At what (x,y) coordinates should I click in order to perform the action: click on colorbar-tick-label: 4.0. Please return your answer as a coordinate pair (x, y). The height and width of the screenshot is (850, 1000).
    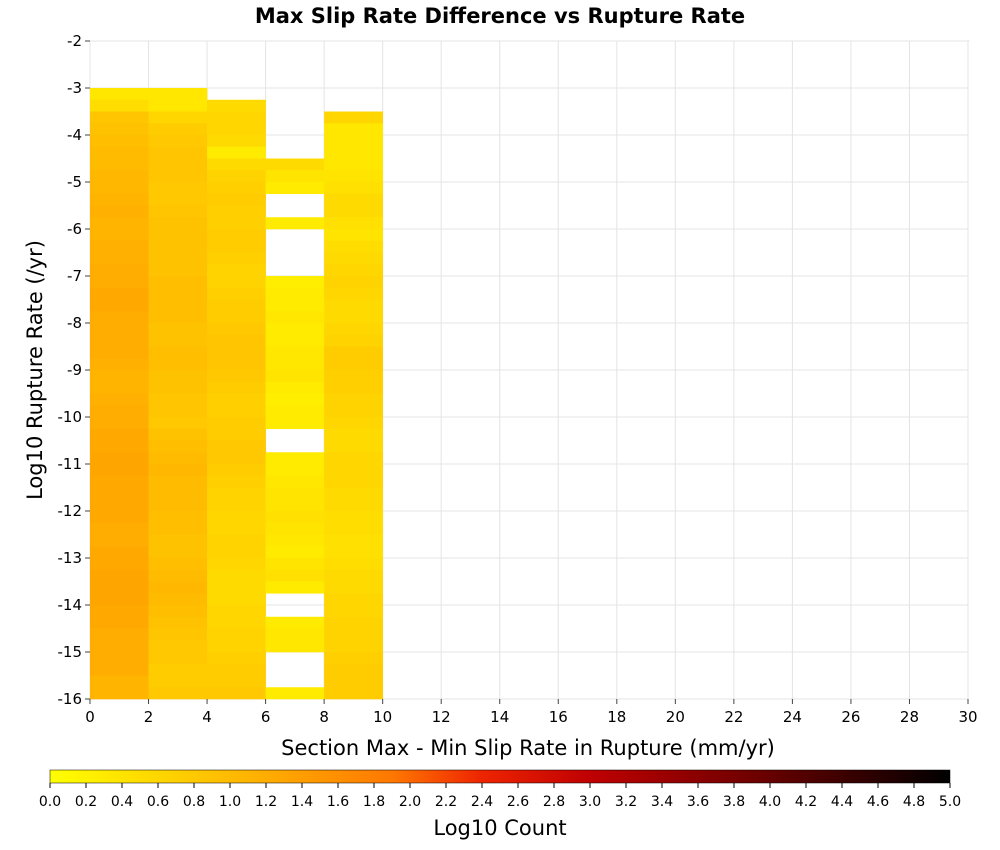
    Looking at the image, I should click on (770, 802).